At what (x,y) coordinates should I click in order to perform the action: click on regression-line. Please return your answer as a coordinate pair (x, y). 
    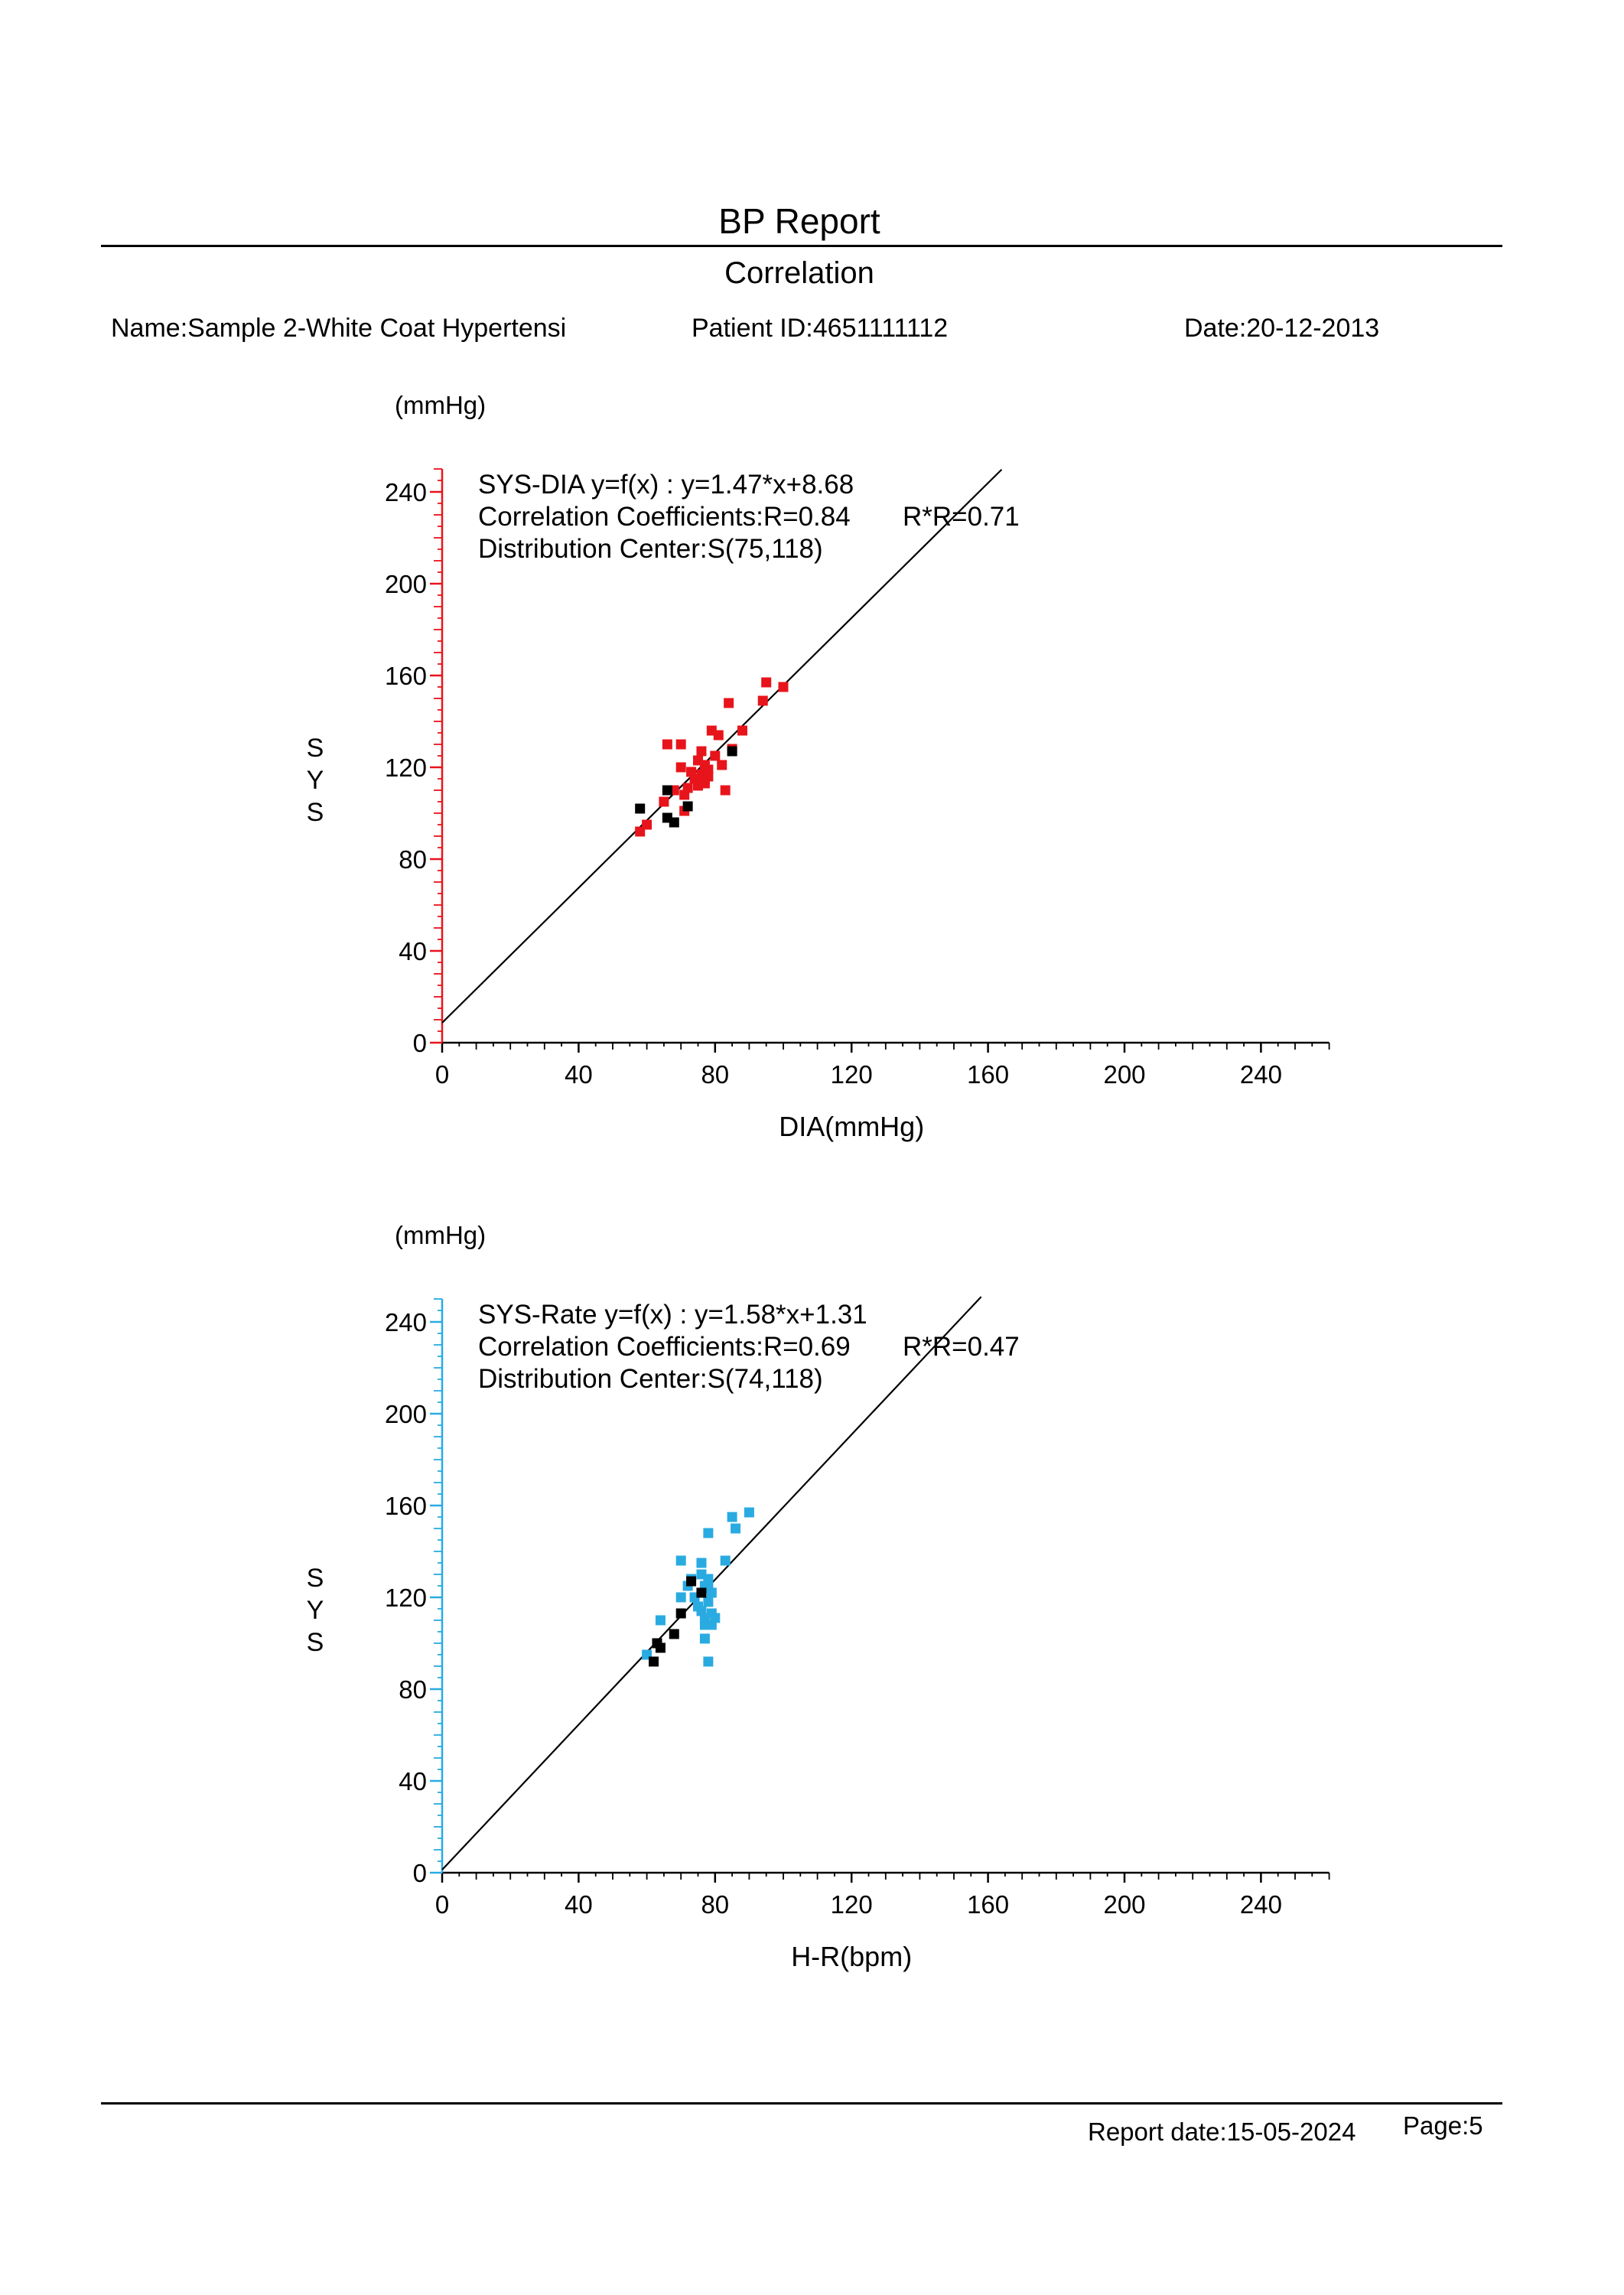
    Looking at the image, I should click on (722, 746).